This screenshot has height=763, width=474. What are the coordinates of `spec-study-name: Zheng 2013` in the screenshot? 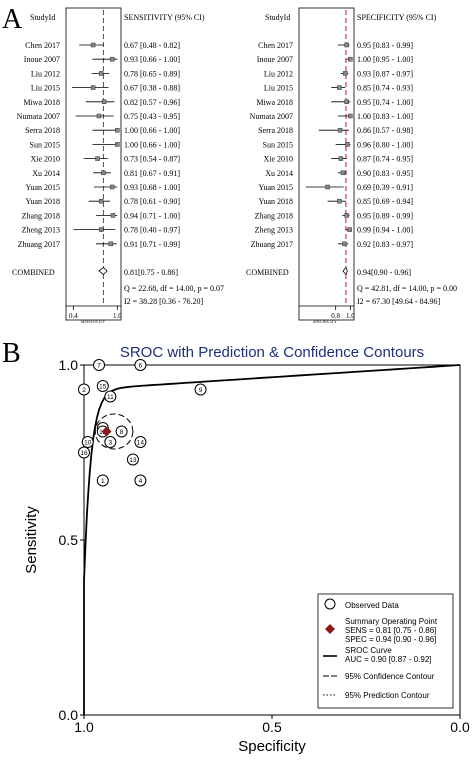 It's located at (274, 230).